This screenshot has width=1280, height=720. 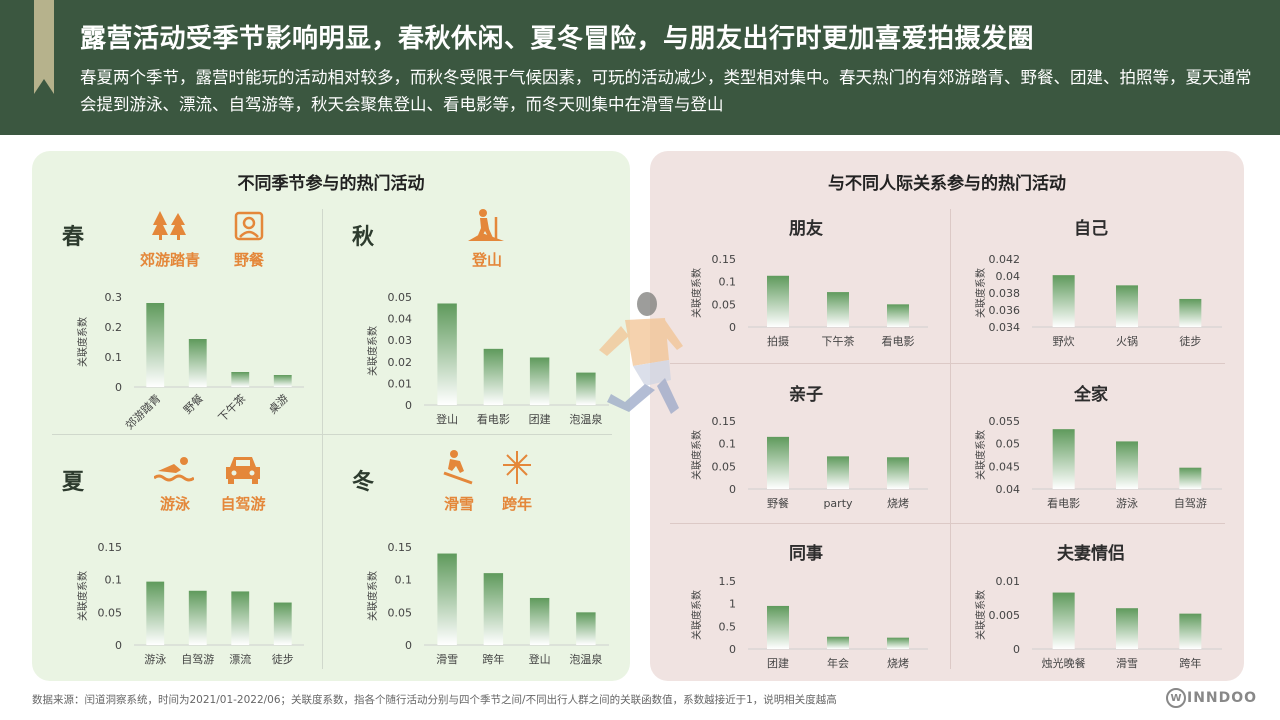 I want to click on y-tick-label: 0.036, so click(x=1005, y=310).